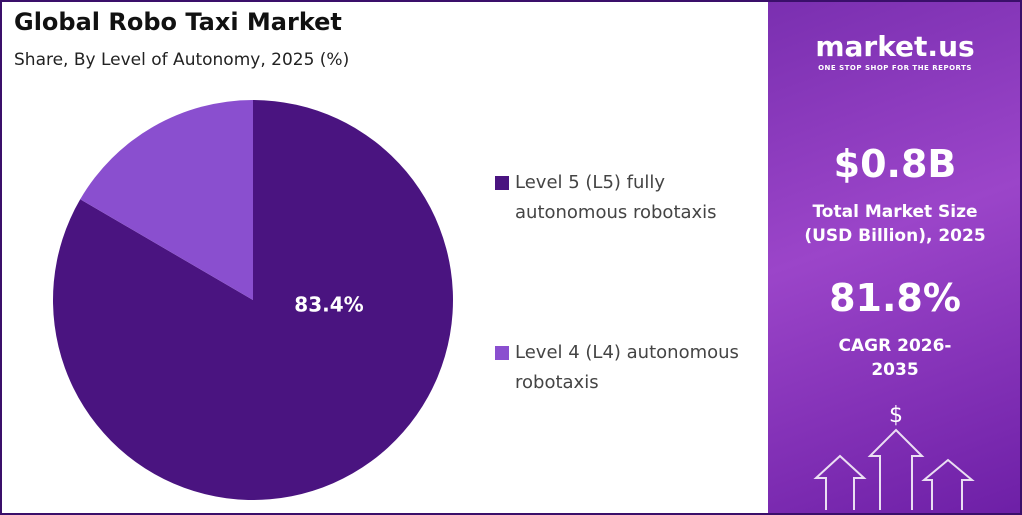 Image resolution: width=1022 pixels, height=515 pixels. I want to click on pie-slice, so click(166, 200).